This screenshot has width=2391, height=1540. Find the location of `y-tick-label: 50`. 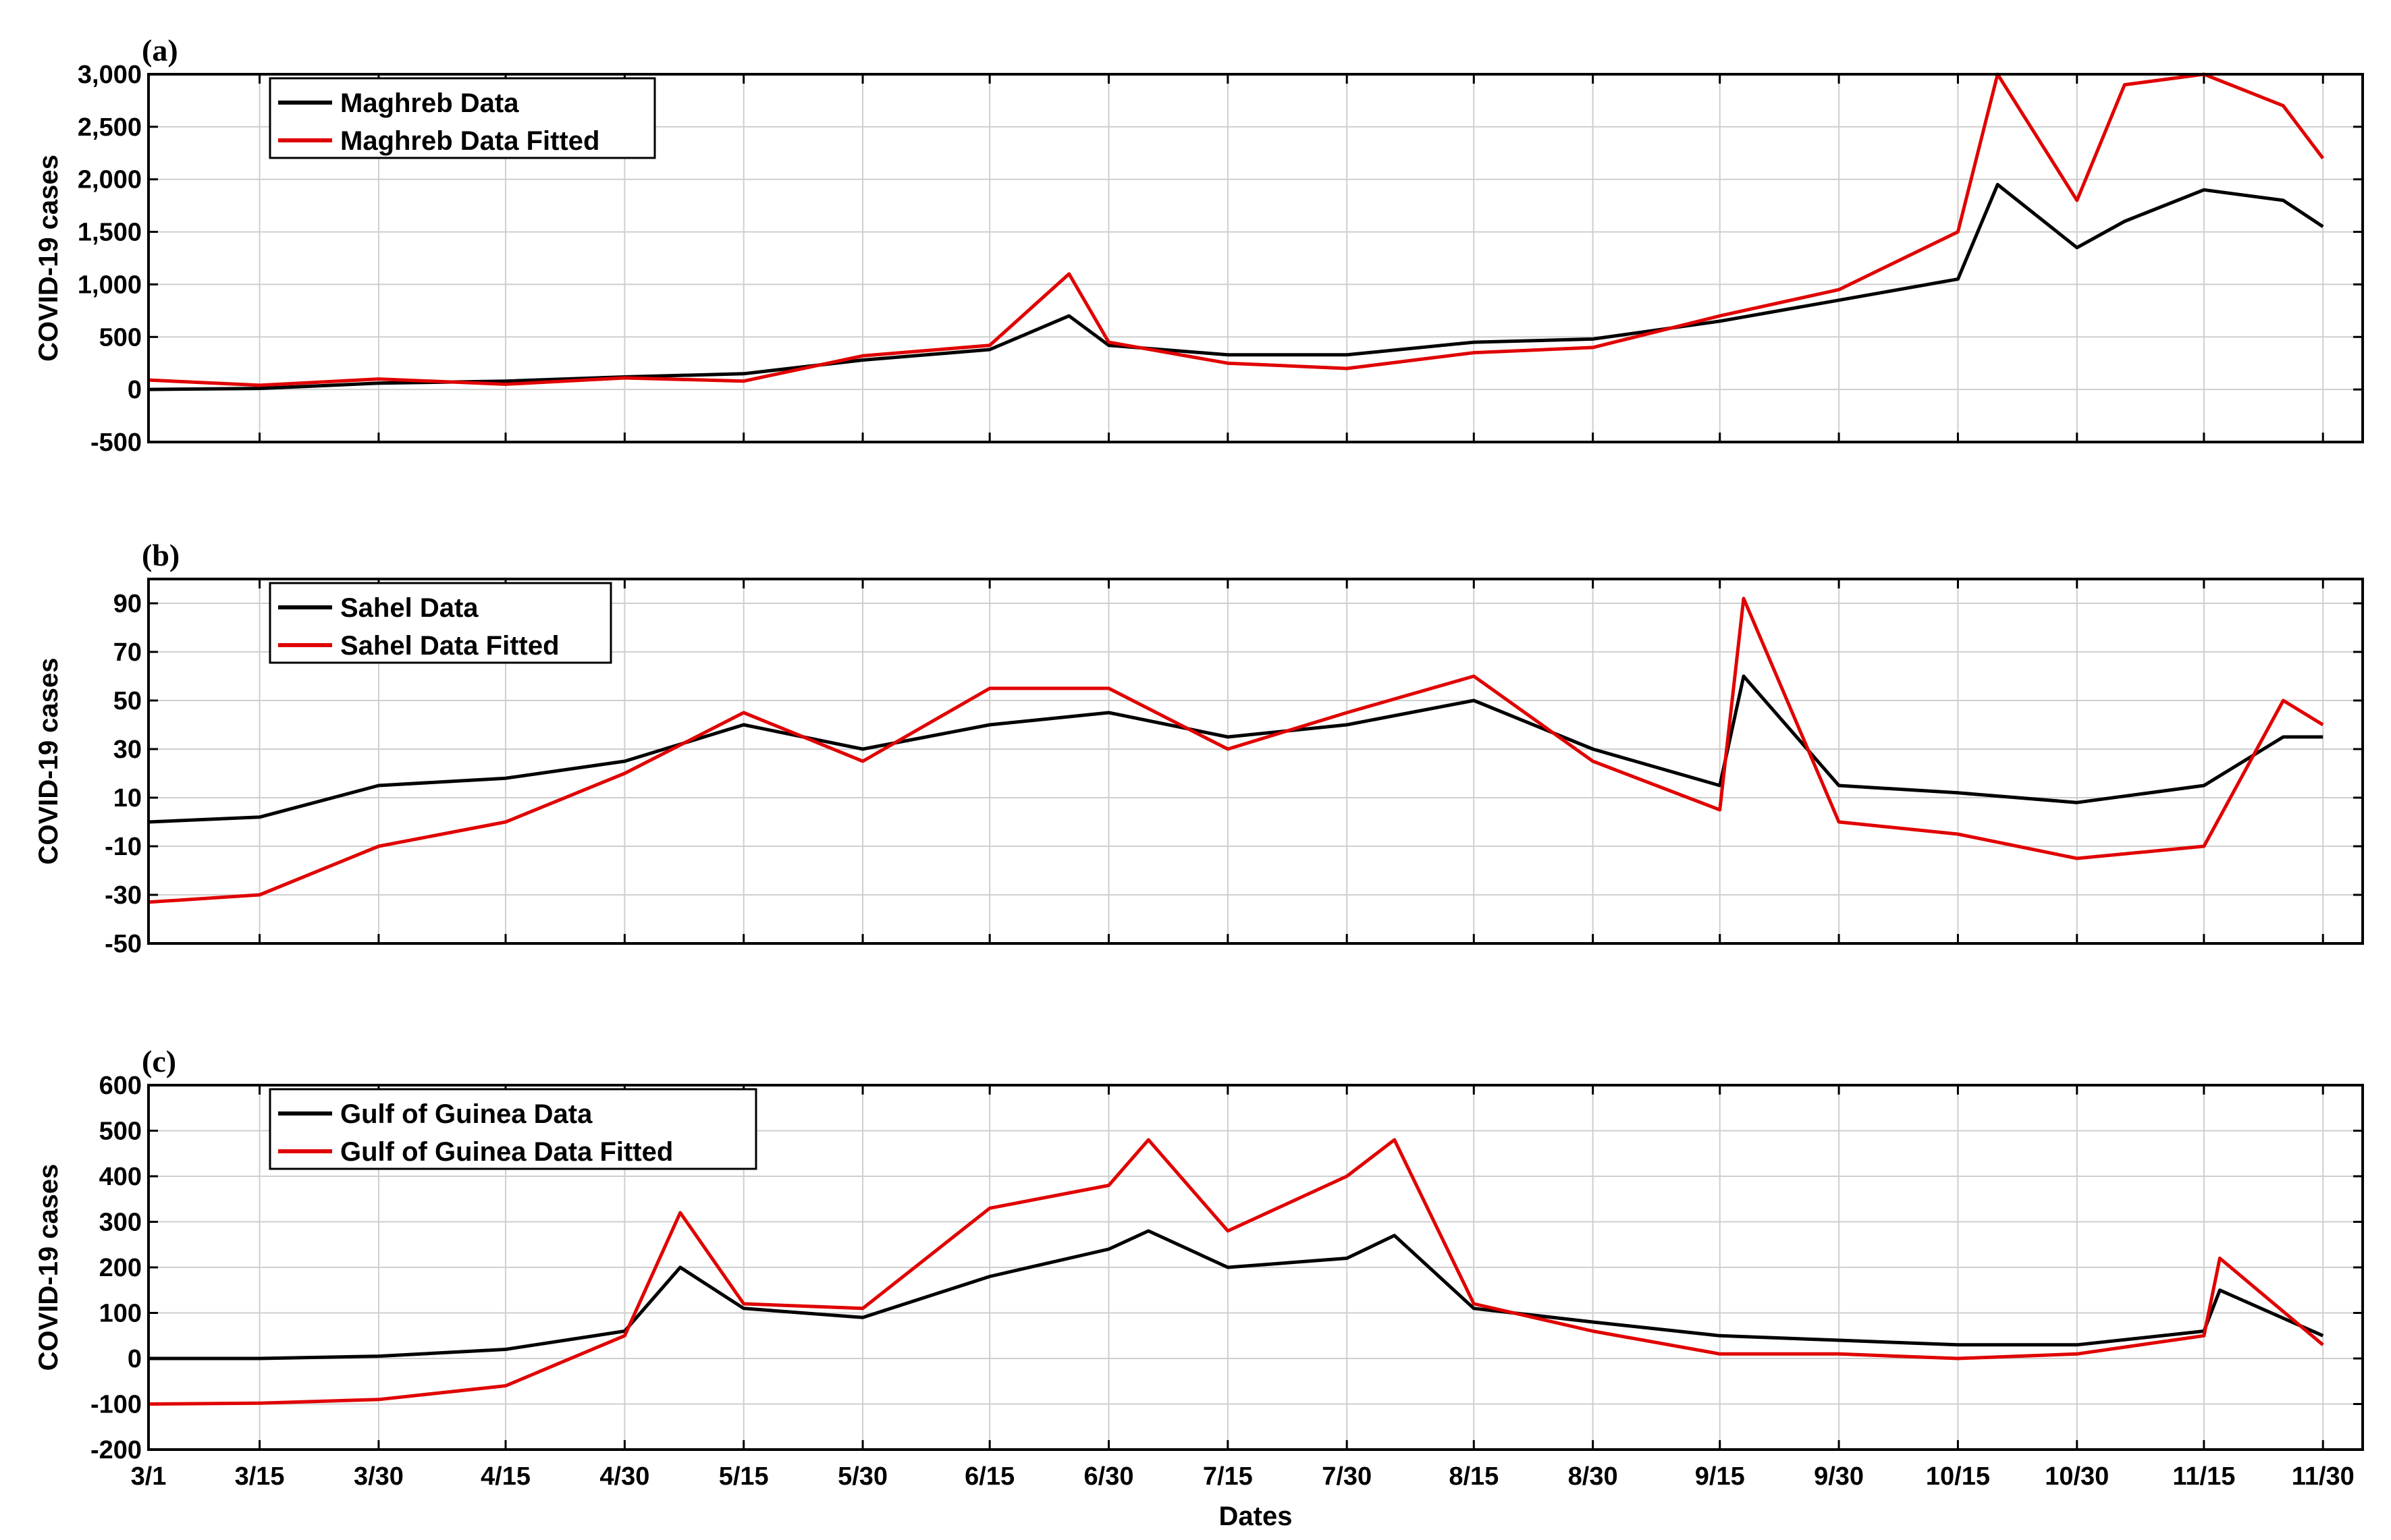

y-tick-label: 50 is located at coordinates (127, 701).